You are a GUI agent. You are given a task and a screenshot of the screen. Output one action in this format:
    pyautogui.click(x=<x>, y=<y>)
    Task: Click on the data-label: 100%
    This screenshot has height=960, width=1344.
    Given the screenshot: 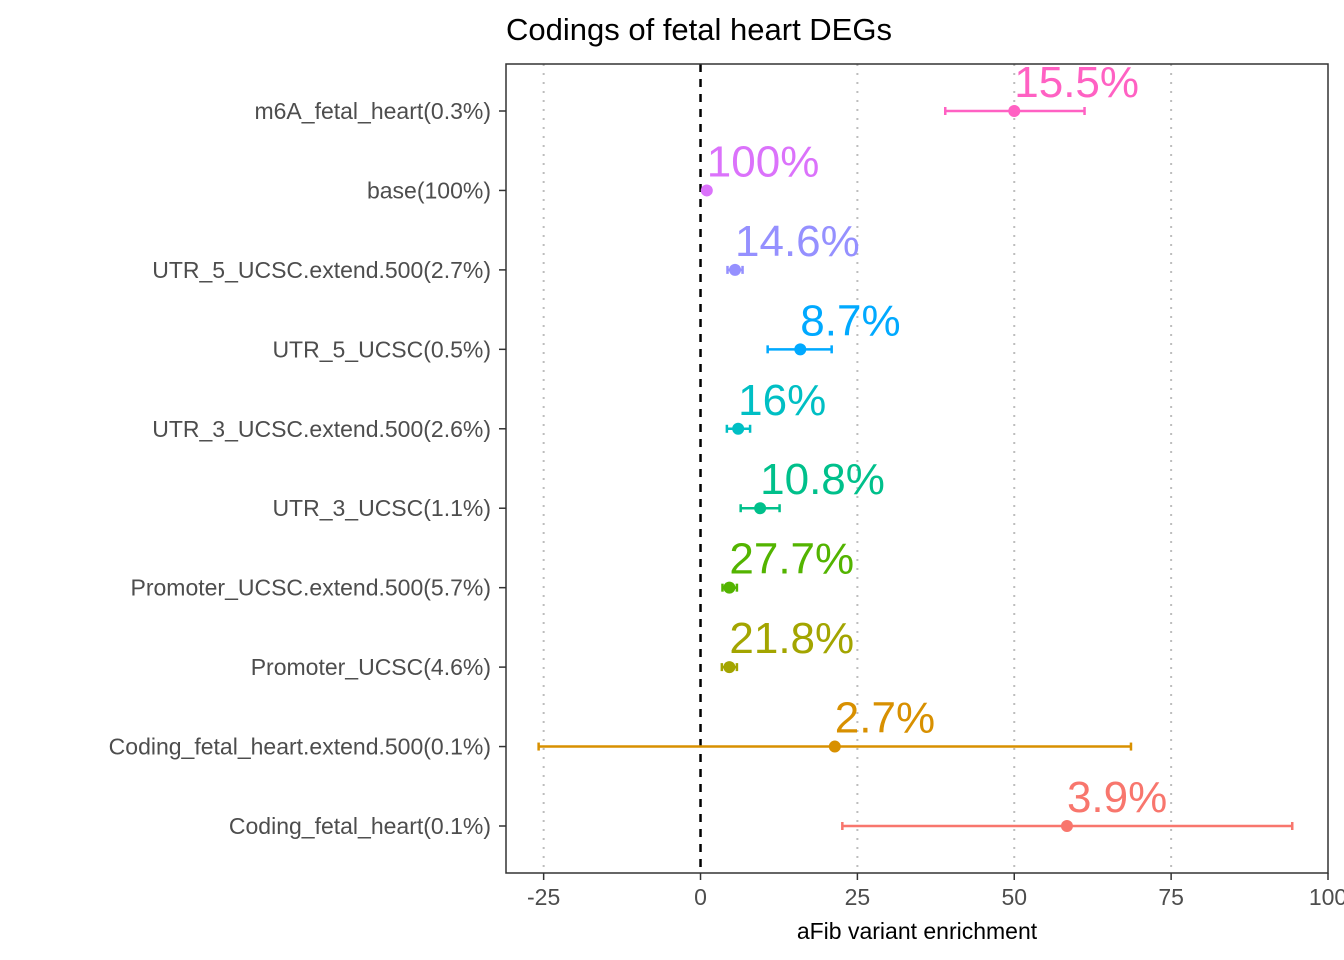 What is the action you would take?
    pyautogui.click(x=763, y=161)
    